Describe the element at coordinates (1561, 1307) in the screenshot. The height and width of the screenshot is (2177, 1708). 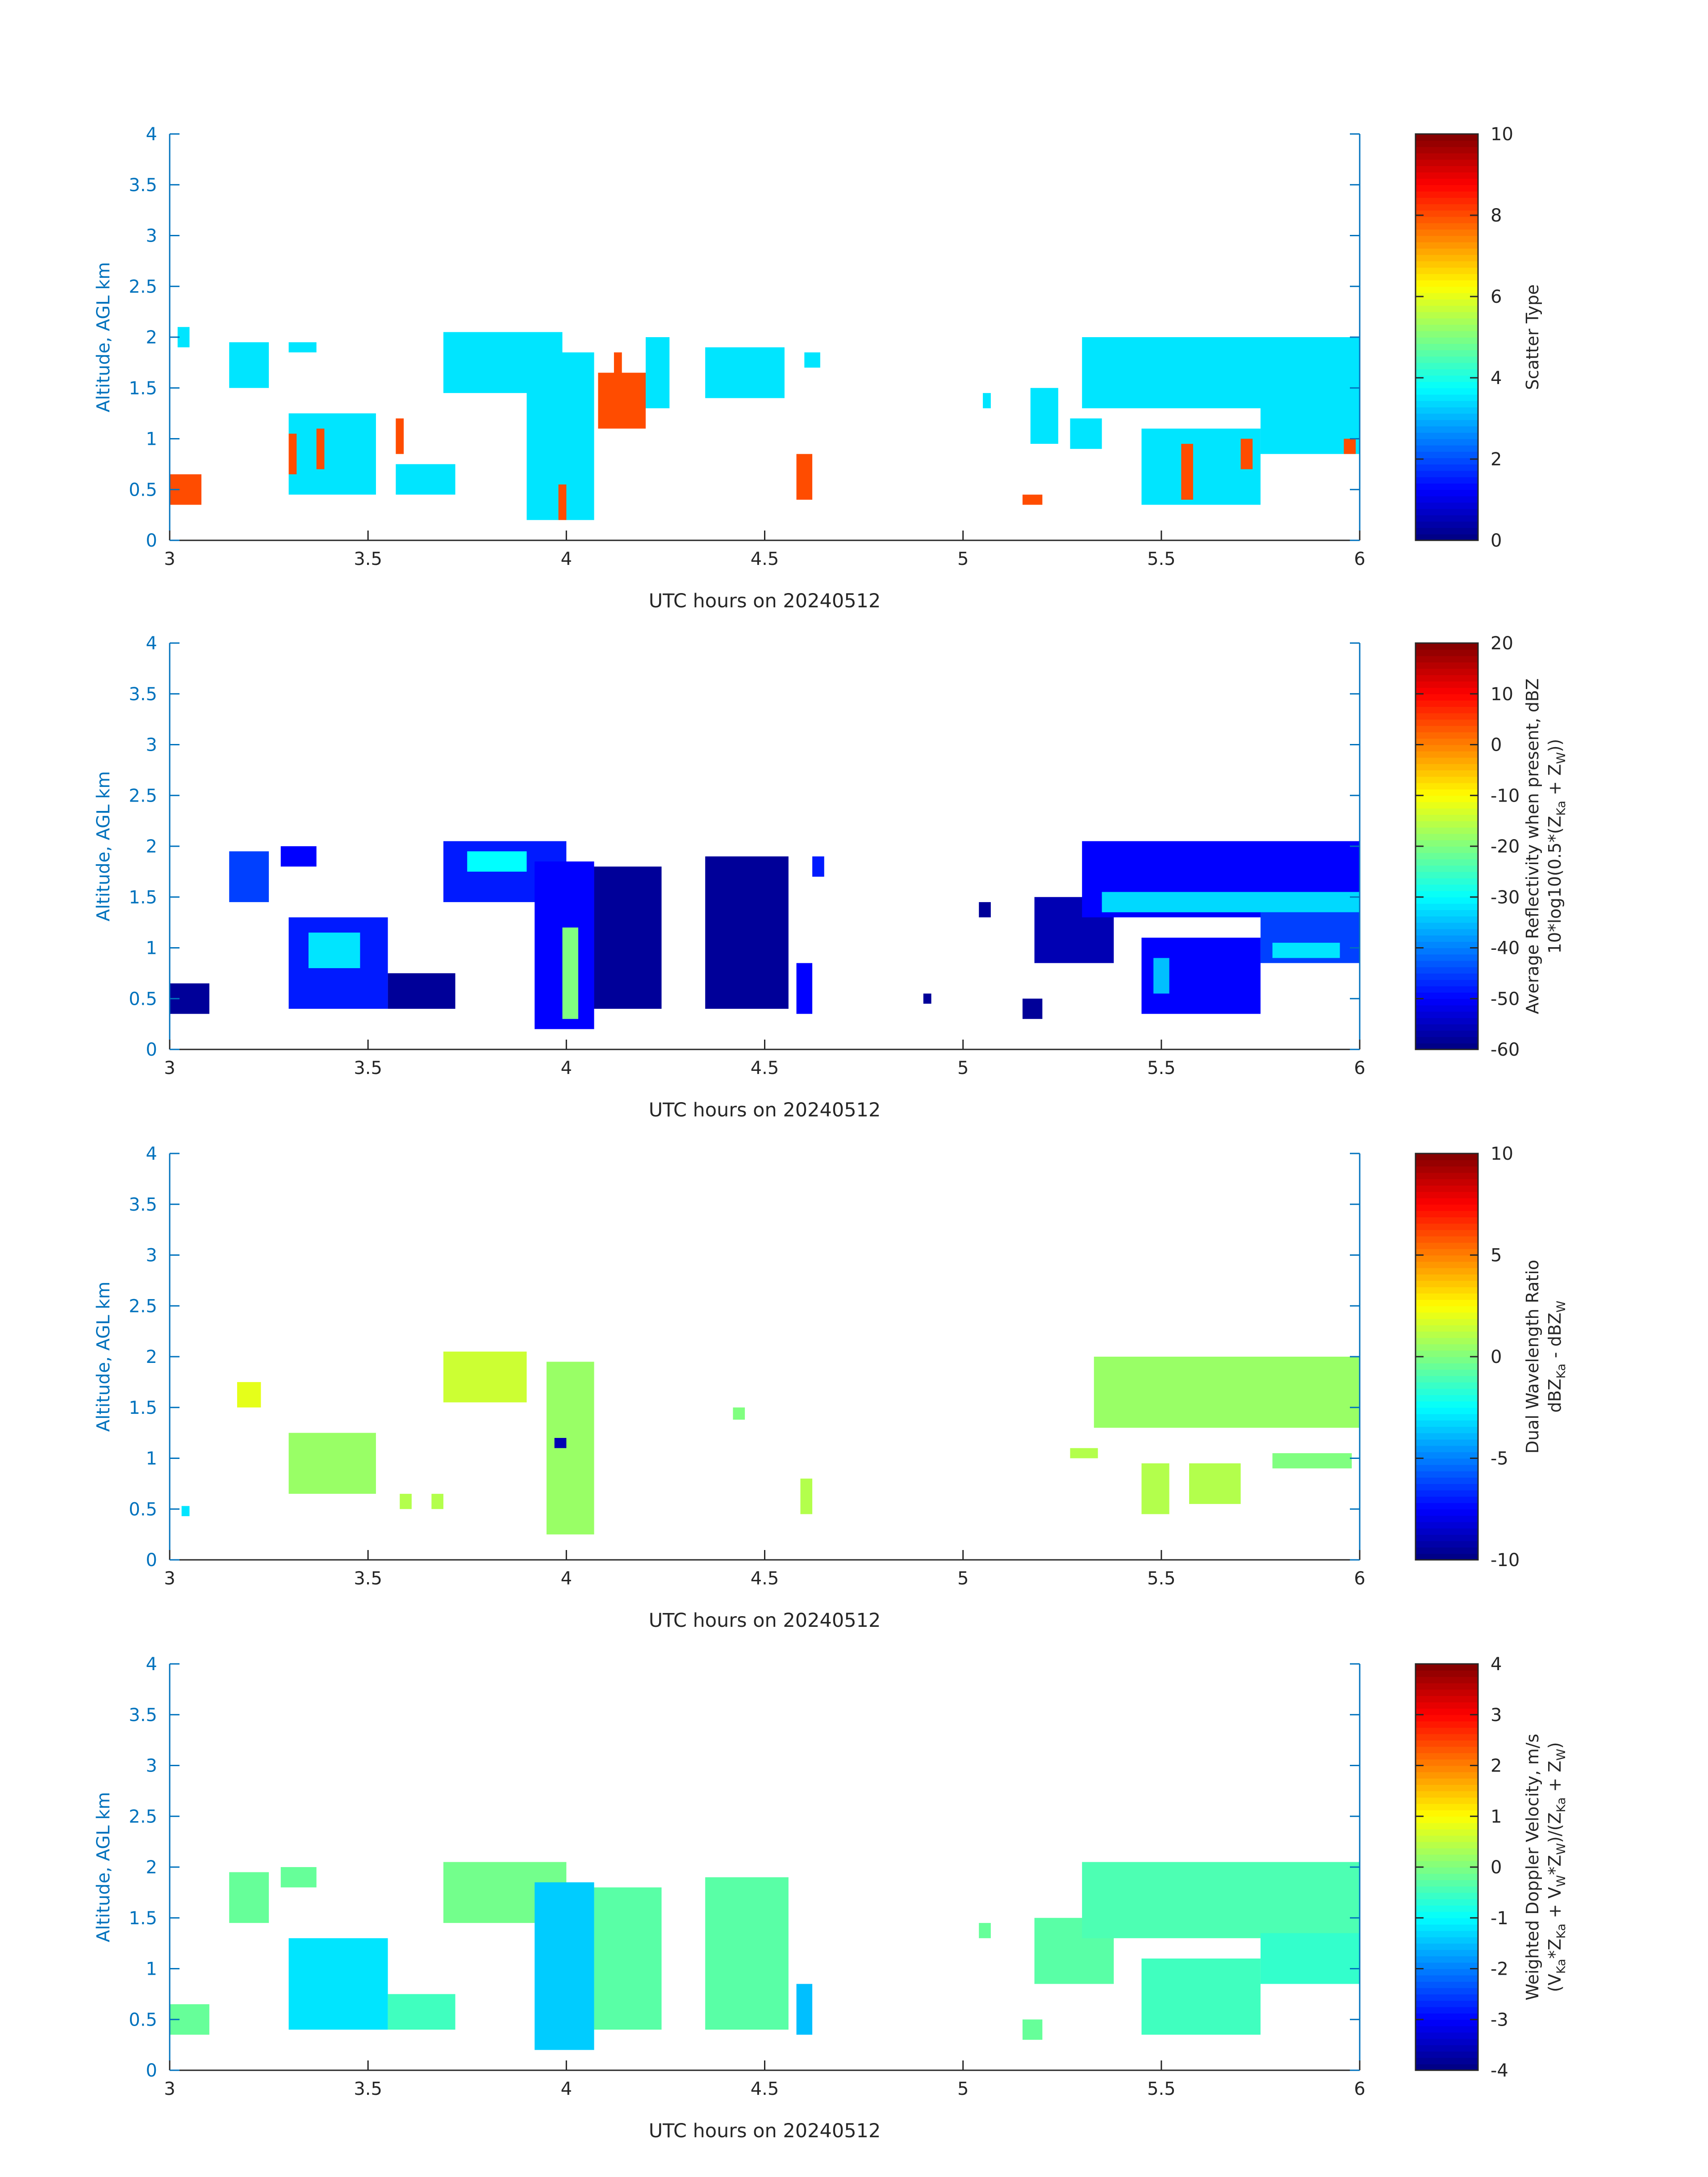
I see `colorbar-label-subscript: W` at that location.